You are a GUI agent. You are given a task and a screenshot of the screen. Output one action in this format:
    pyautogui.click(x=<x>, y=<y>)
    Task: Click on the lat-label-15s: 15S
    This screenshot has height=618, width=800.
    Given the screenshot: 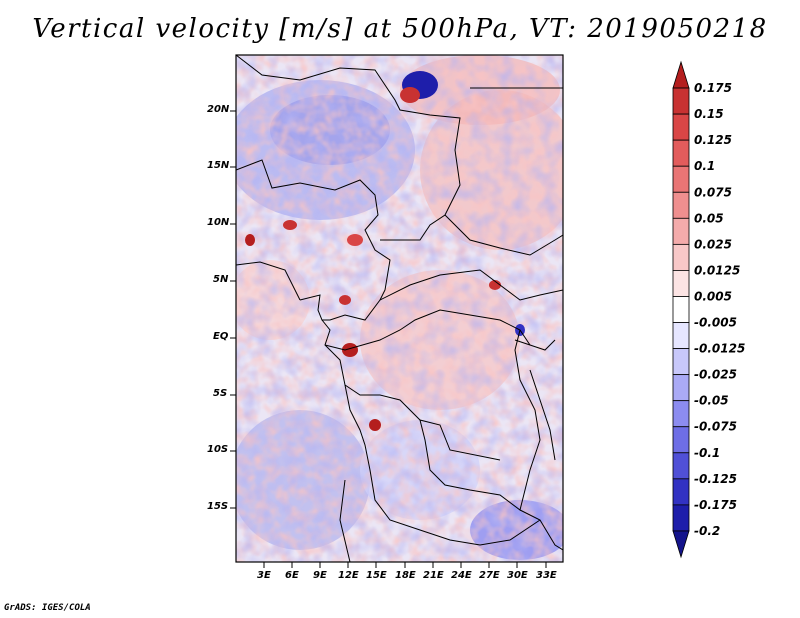 What is the action you would take?
    pyautogui.click(x=218, y=506)
    